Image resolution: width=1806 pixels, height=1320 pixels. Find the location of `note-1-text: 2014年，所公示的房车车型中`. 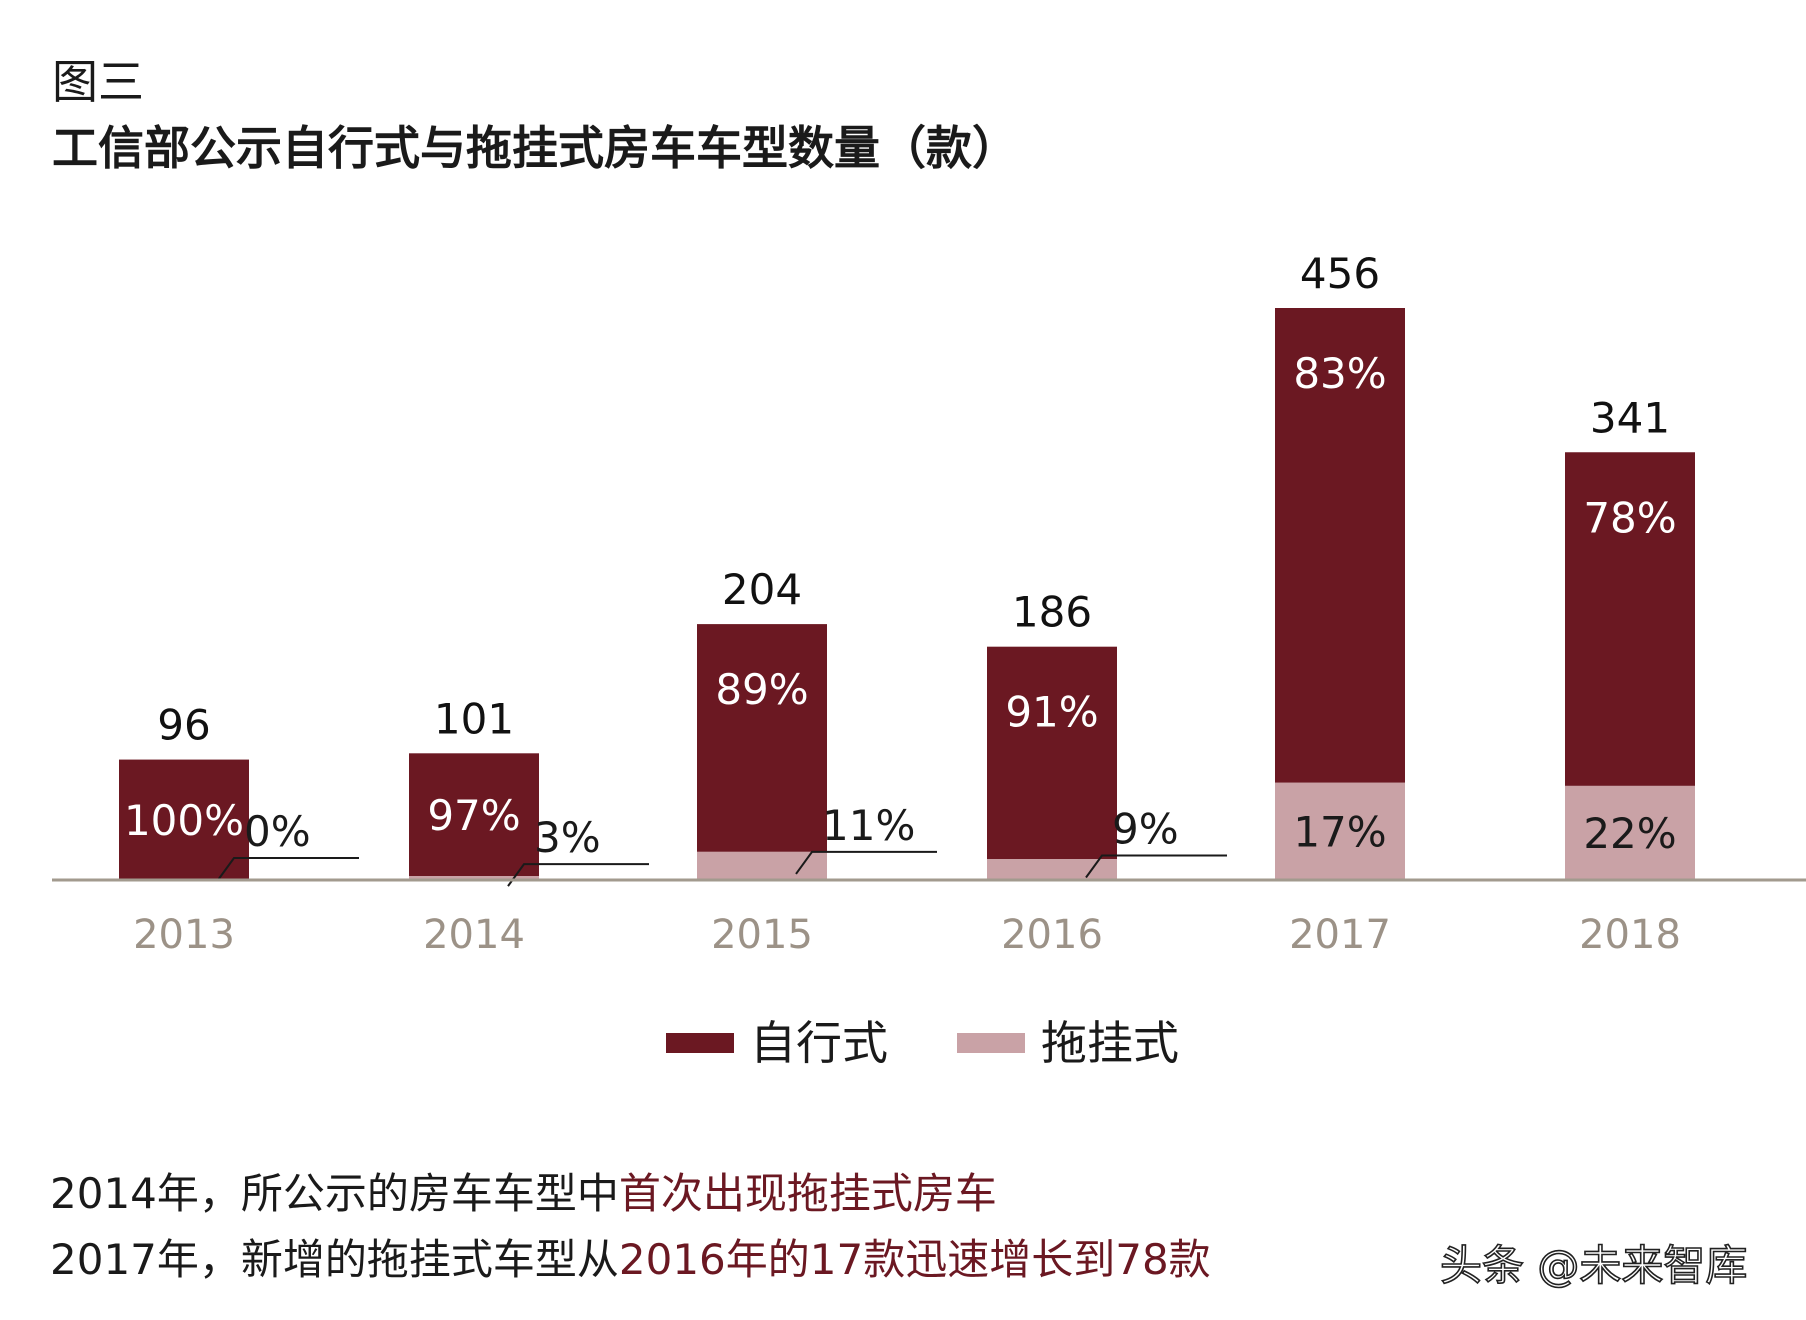

note-1-text: 2014年，所公示的房车车型中 is located at coordinates (334, 1193).